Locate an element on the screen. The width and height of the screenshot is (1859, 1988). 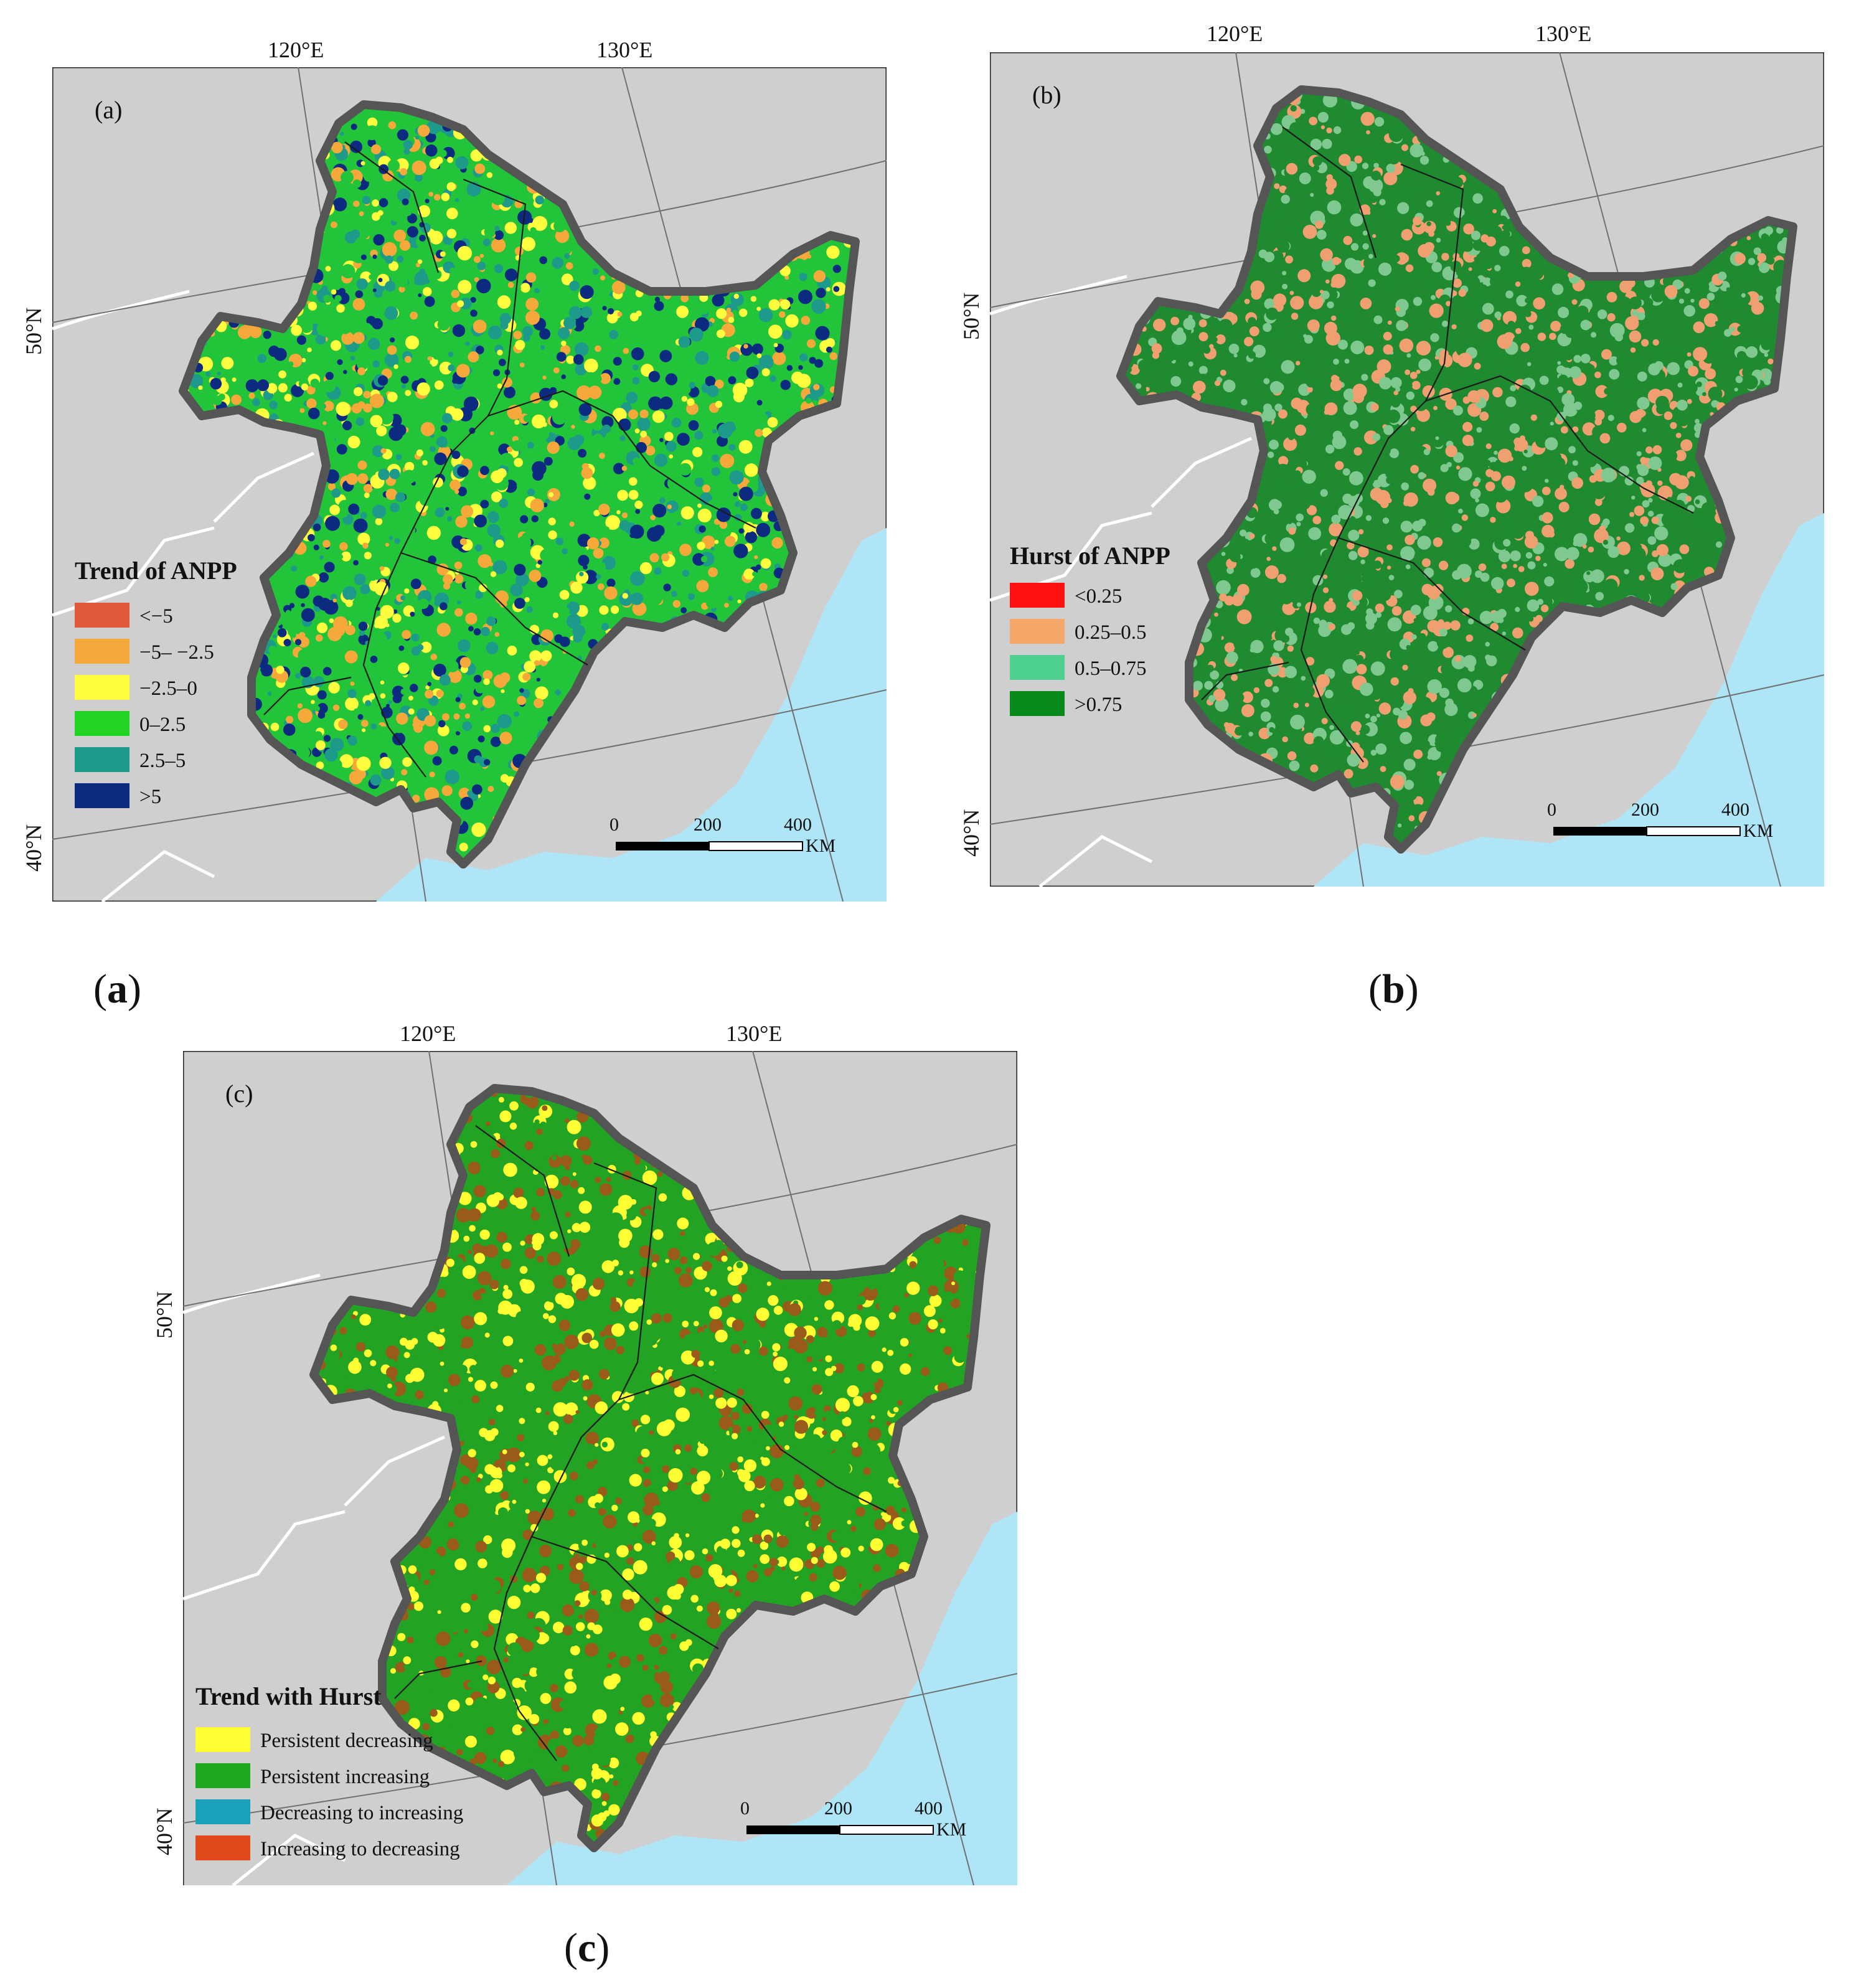
legend-label: 0.25–0.5 is located at coordinates (1111, 632).